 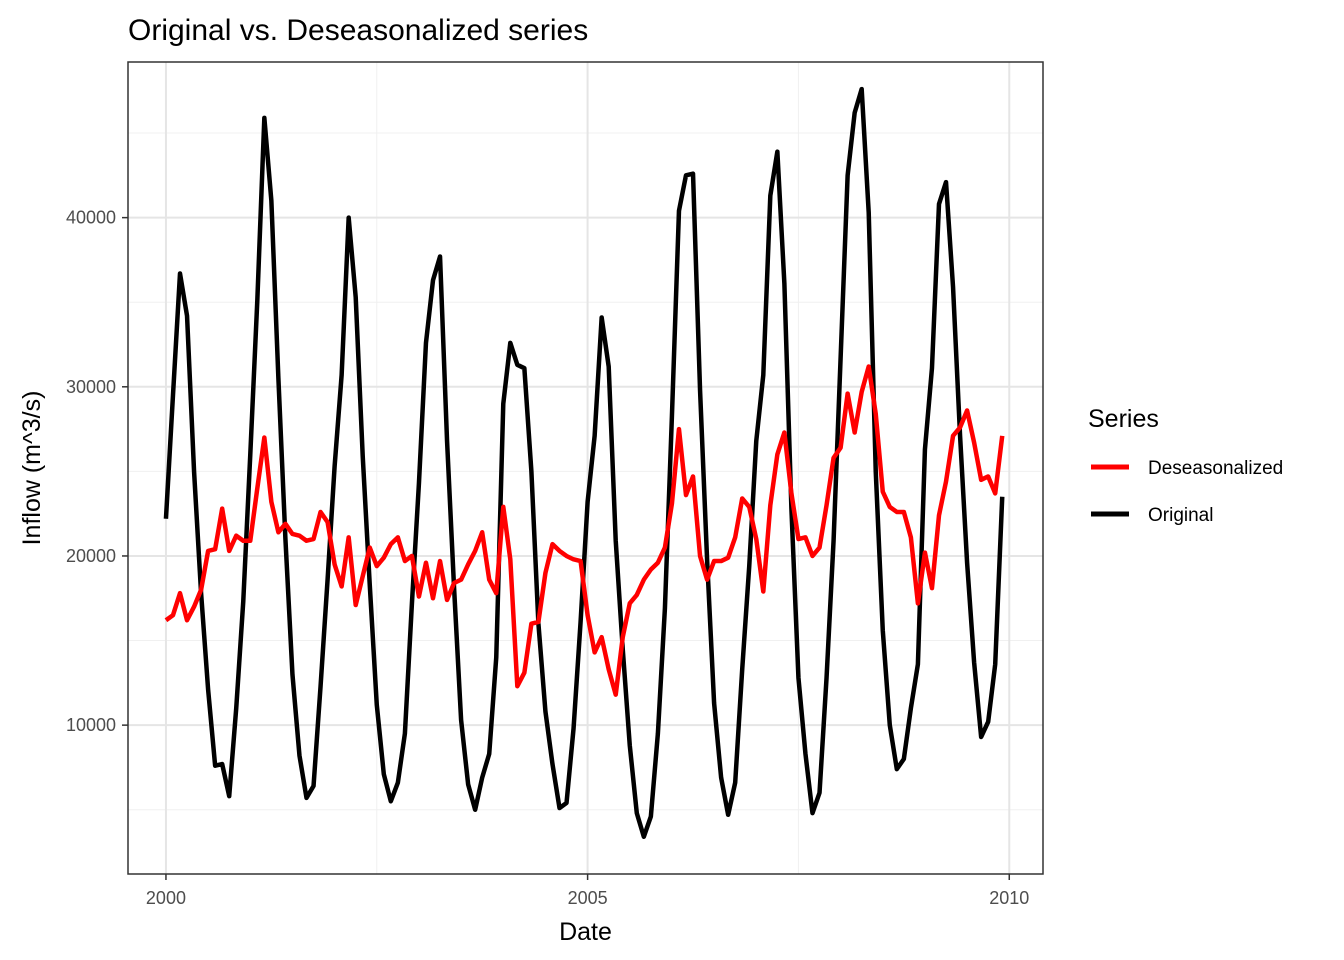 What do you see at coordinates (358, 30) in the screenshot?
I see `chart-title: Original vs. Deseasonalized series` at bounding box center [358, 30].